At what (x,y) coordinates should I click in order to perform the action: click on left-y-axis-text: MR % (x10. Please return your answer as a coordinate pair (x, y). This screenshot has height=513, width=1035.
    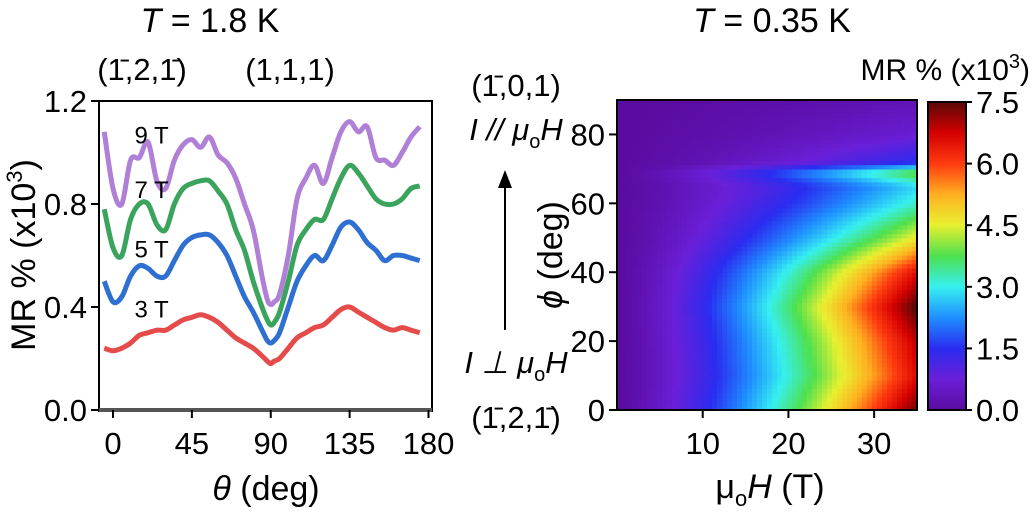
    Looking at the image, I should click on (24, 267).